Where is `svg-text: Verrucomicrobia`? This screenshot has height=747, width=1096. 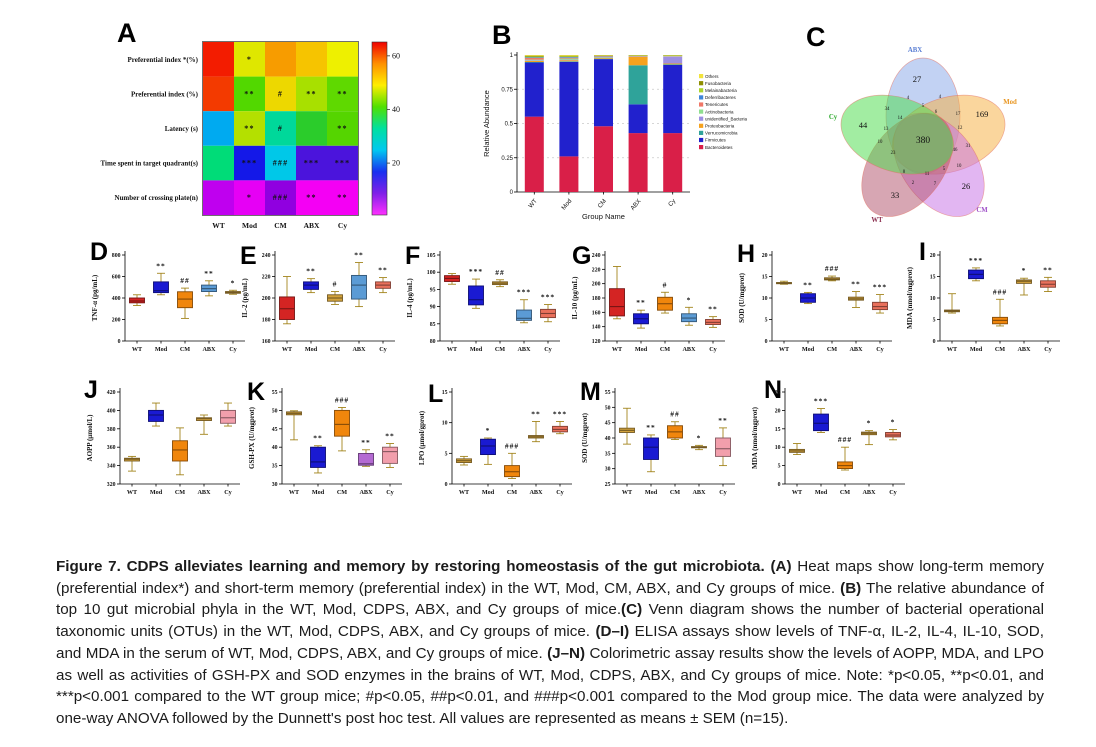
svg-text: Verrucomicrobia is located at coordinates (721, 133).